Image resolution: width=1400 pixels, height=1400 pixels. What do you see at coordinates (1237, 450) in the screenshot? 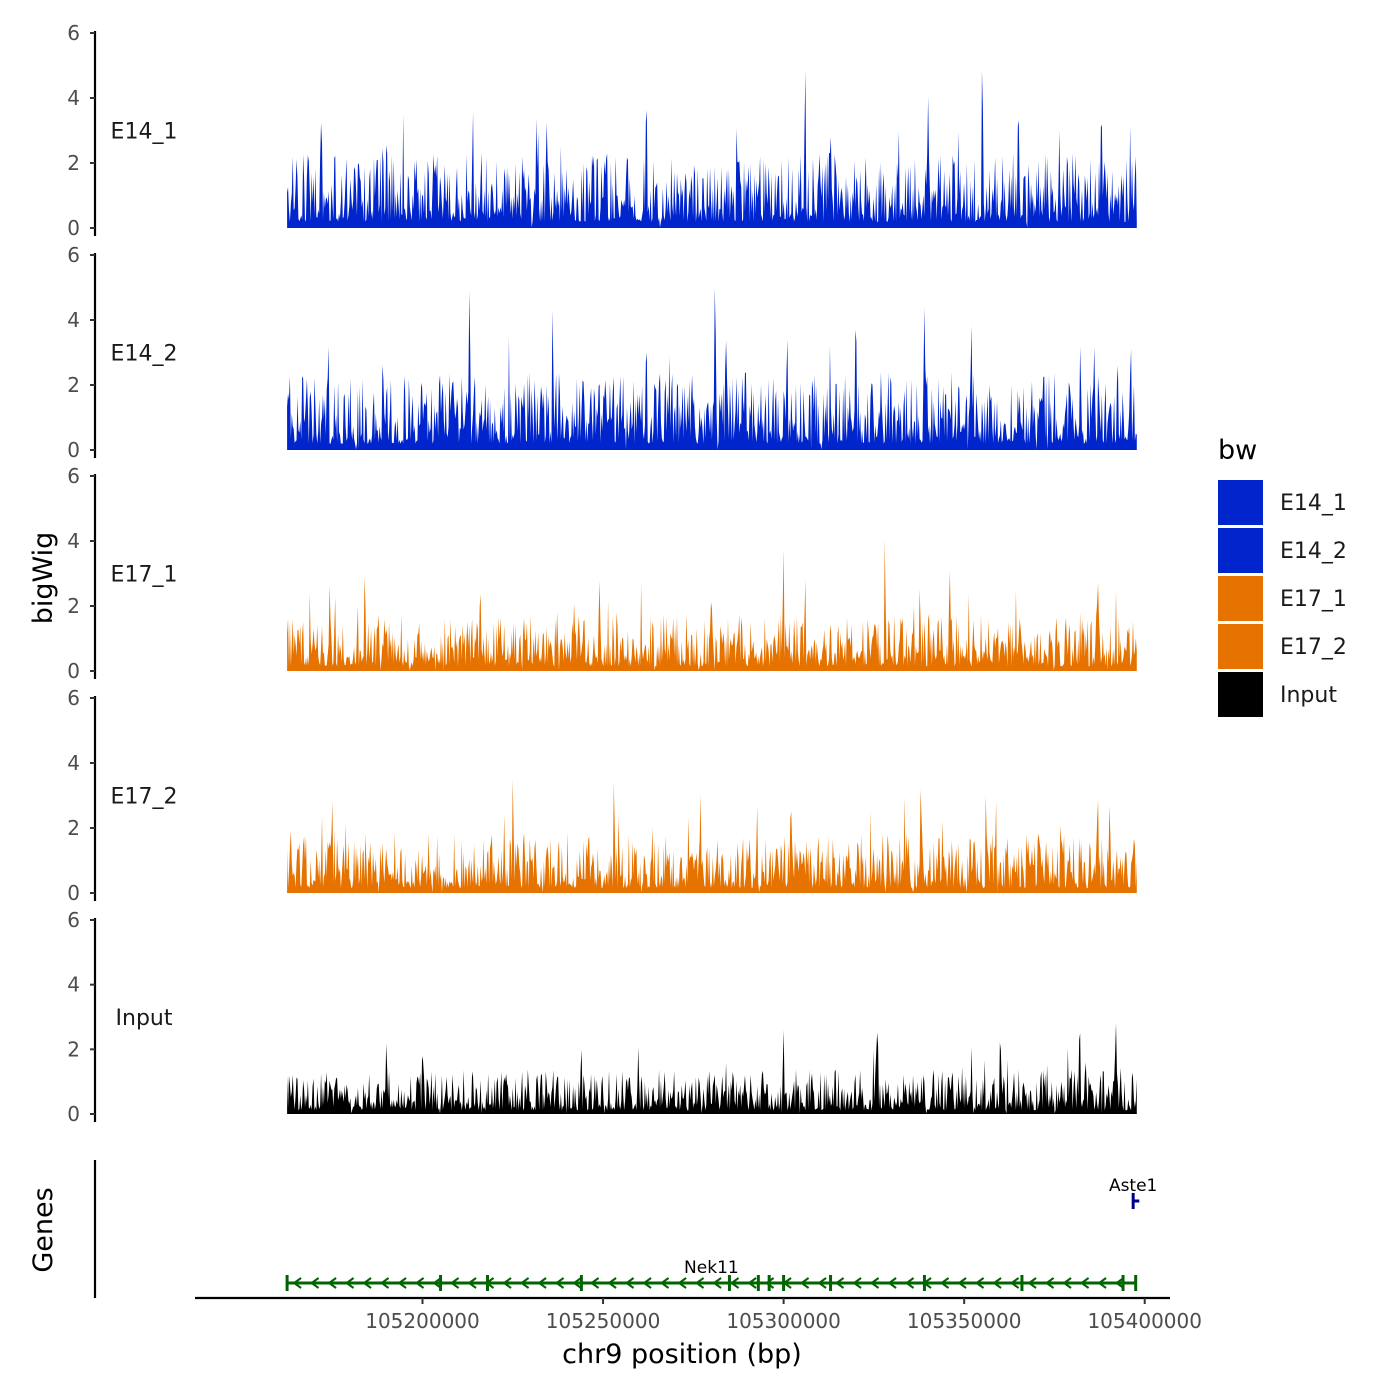
I see `legend-title: bw` at bounding box center [1237, 450].